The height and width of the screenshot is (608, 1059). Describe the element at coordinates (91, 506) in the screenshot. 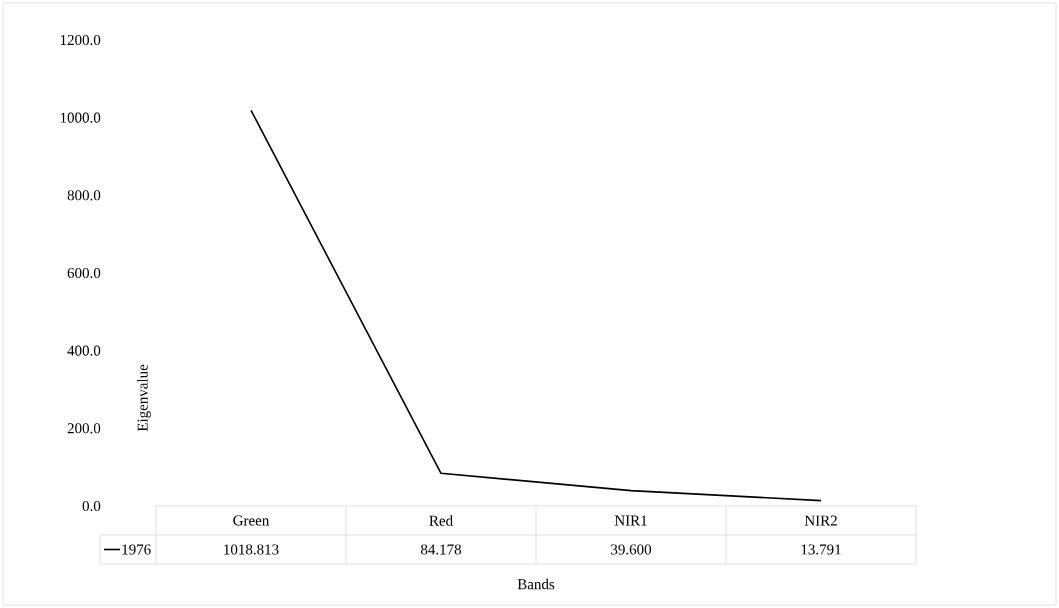

I see `y-tick-label: 0.0` at that location.